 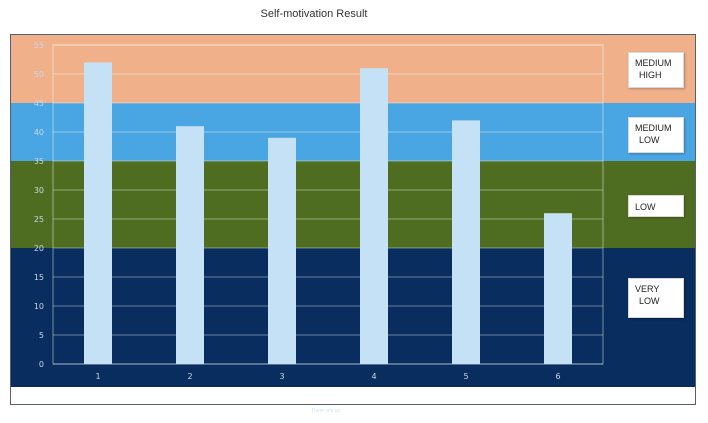 What do you see at coordinates (314, 14) in the screenshot?
I see `chart-title: Self-motivation Result` at bounding box center [314, 14].